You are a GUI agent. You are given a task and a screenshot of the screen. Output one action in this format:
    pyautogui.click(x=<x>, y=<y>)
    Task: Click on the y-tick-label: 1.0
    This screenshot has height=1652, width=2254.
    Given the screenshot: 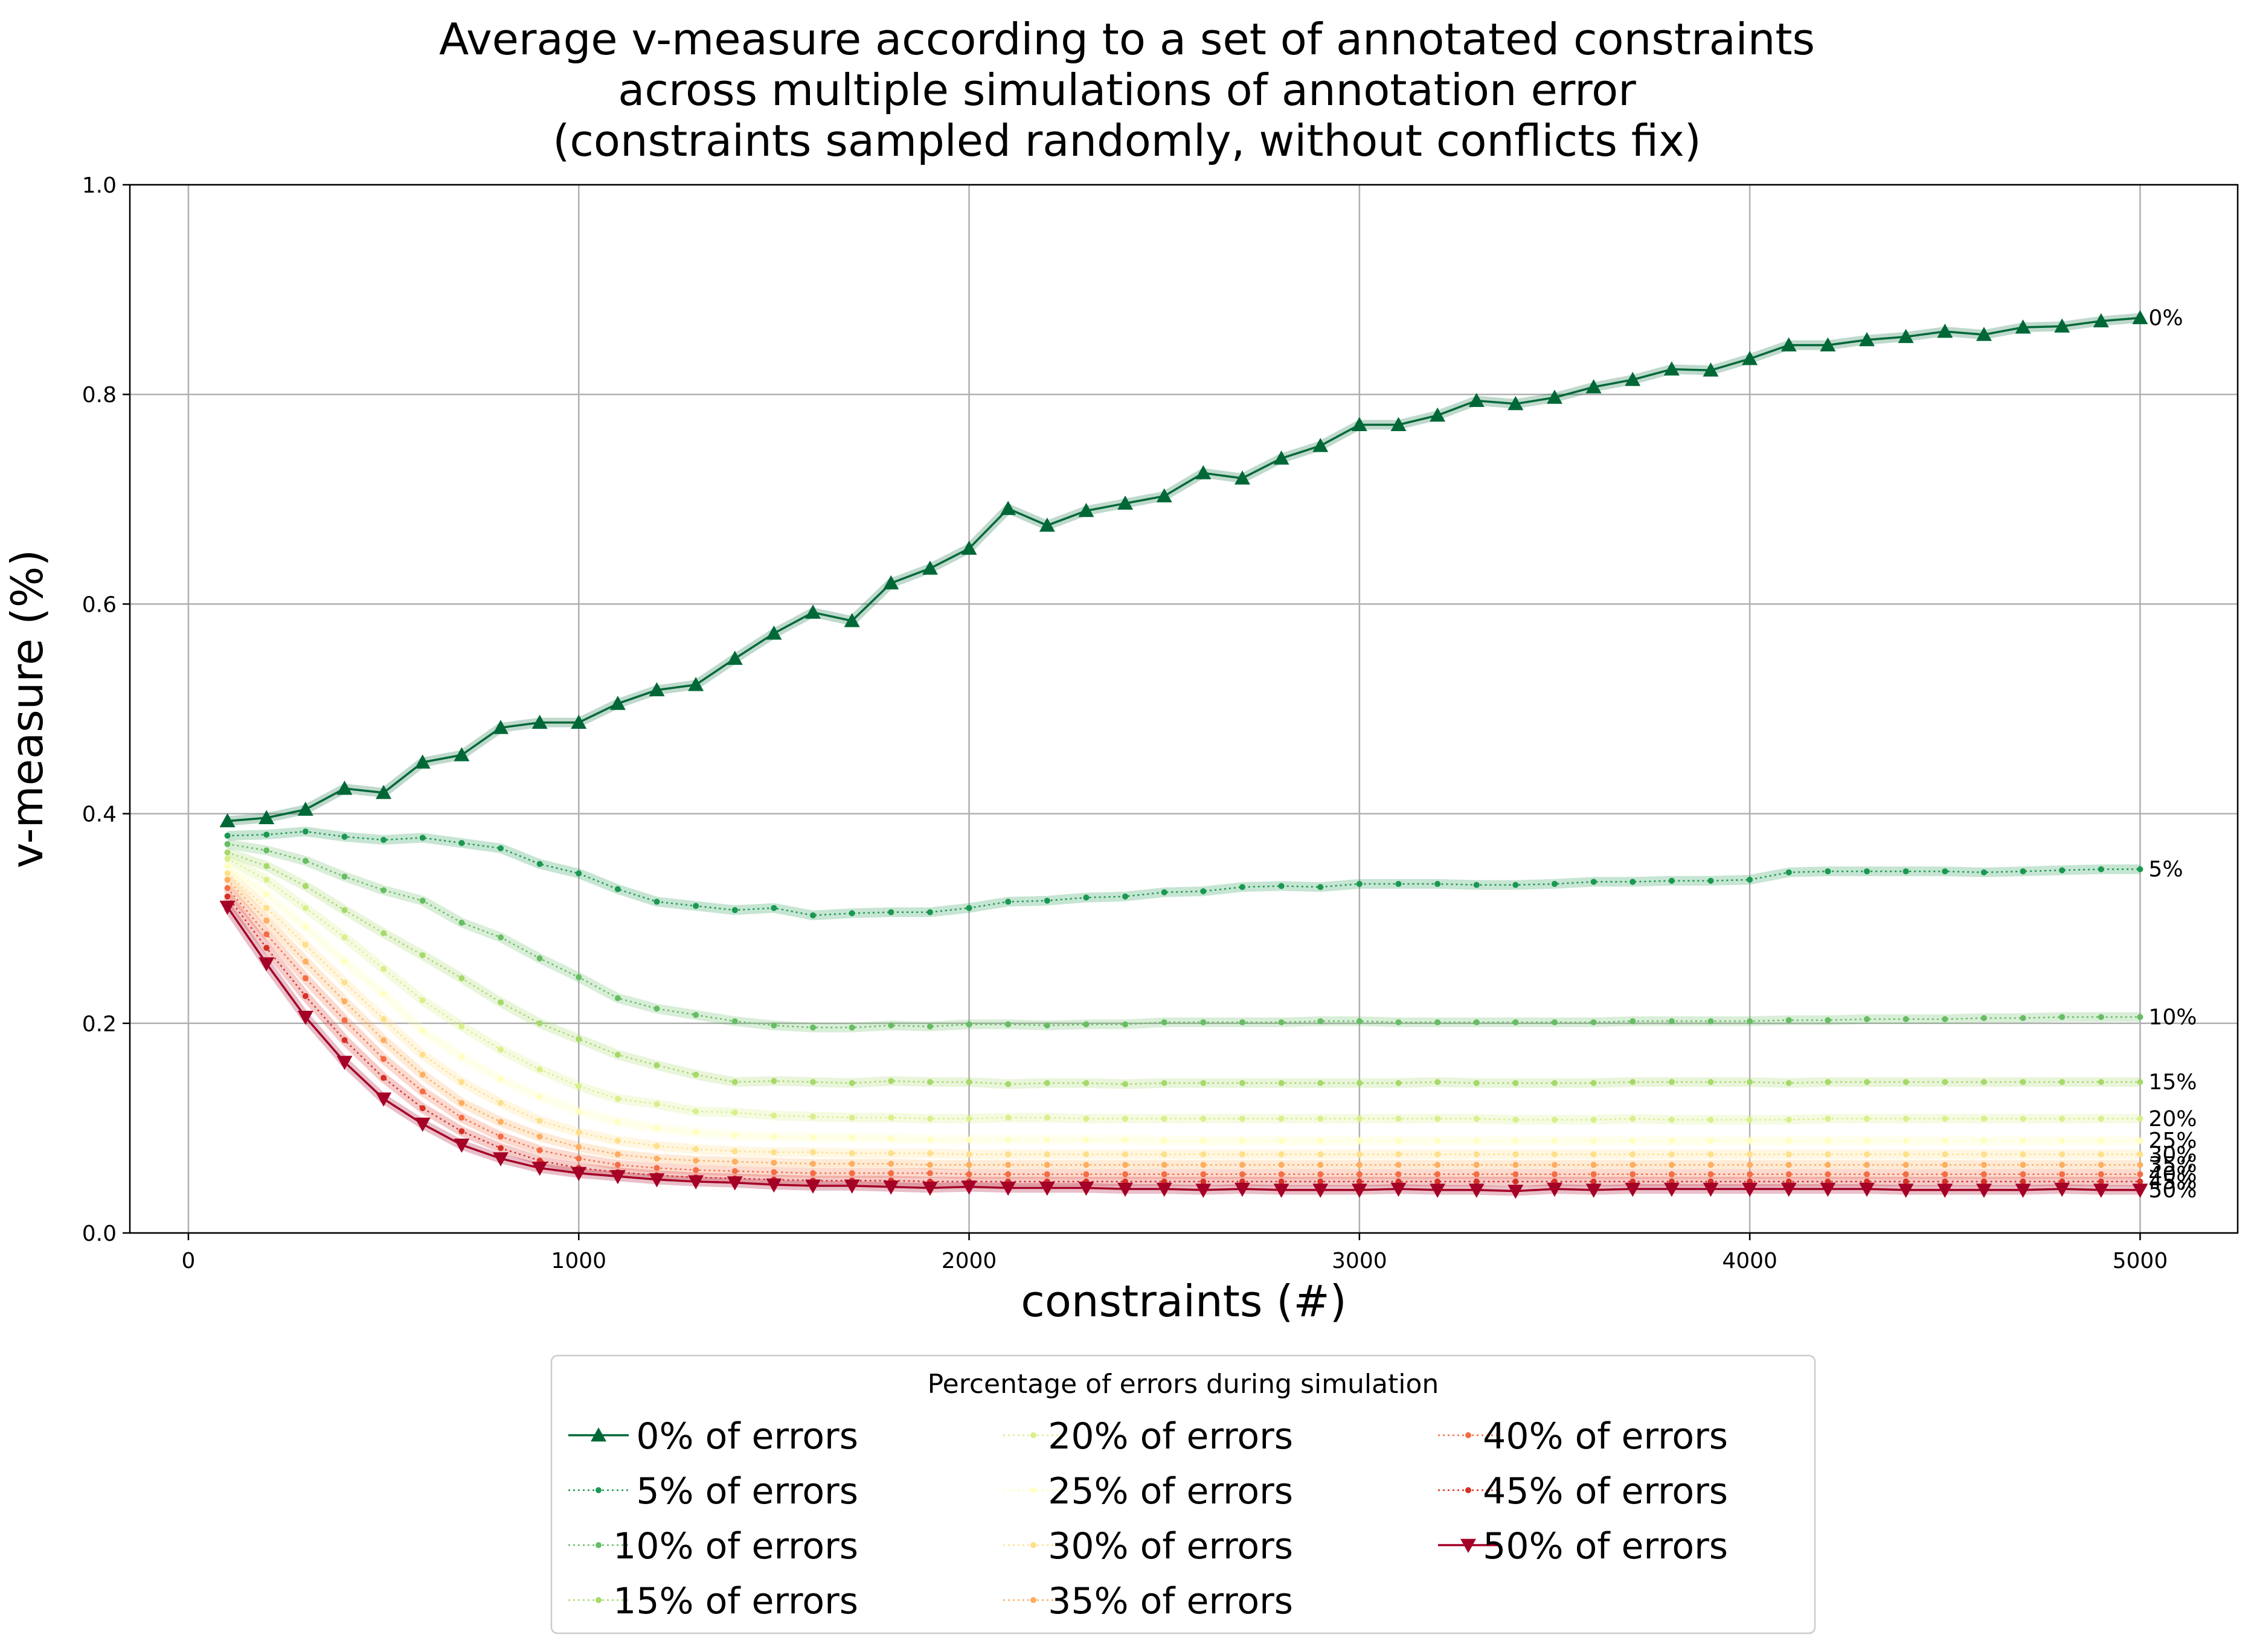 What is the action you would take?
    pyautogui.click(x=99, y=185)
    